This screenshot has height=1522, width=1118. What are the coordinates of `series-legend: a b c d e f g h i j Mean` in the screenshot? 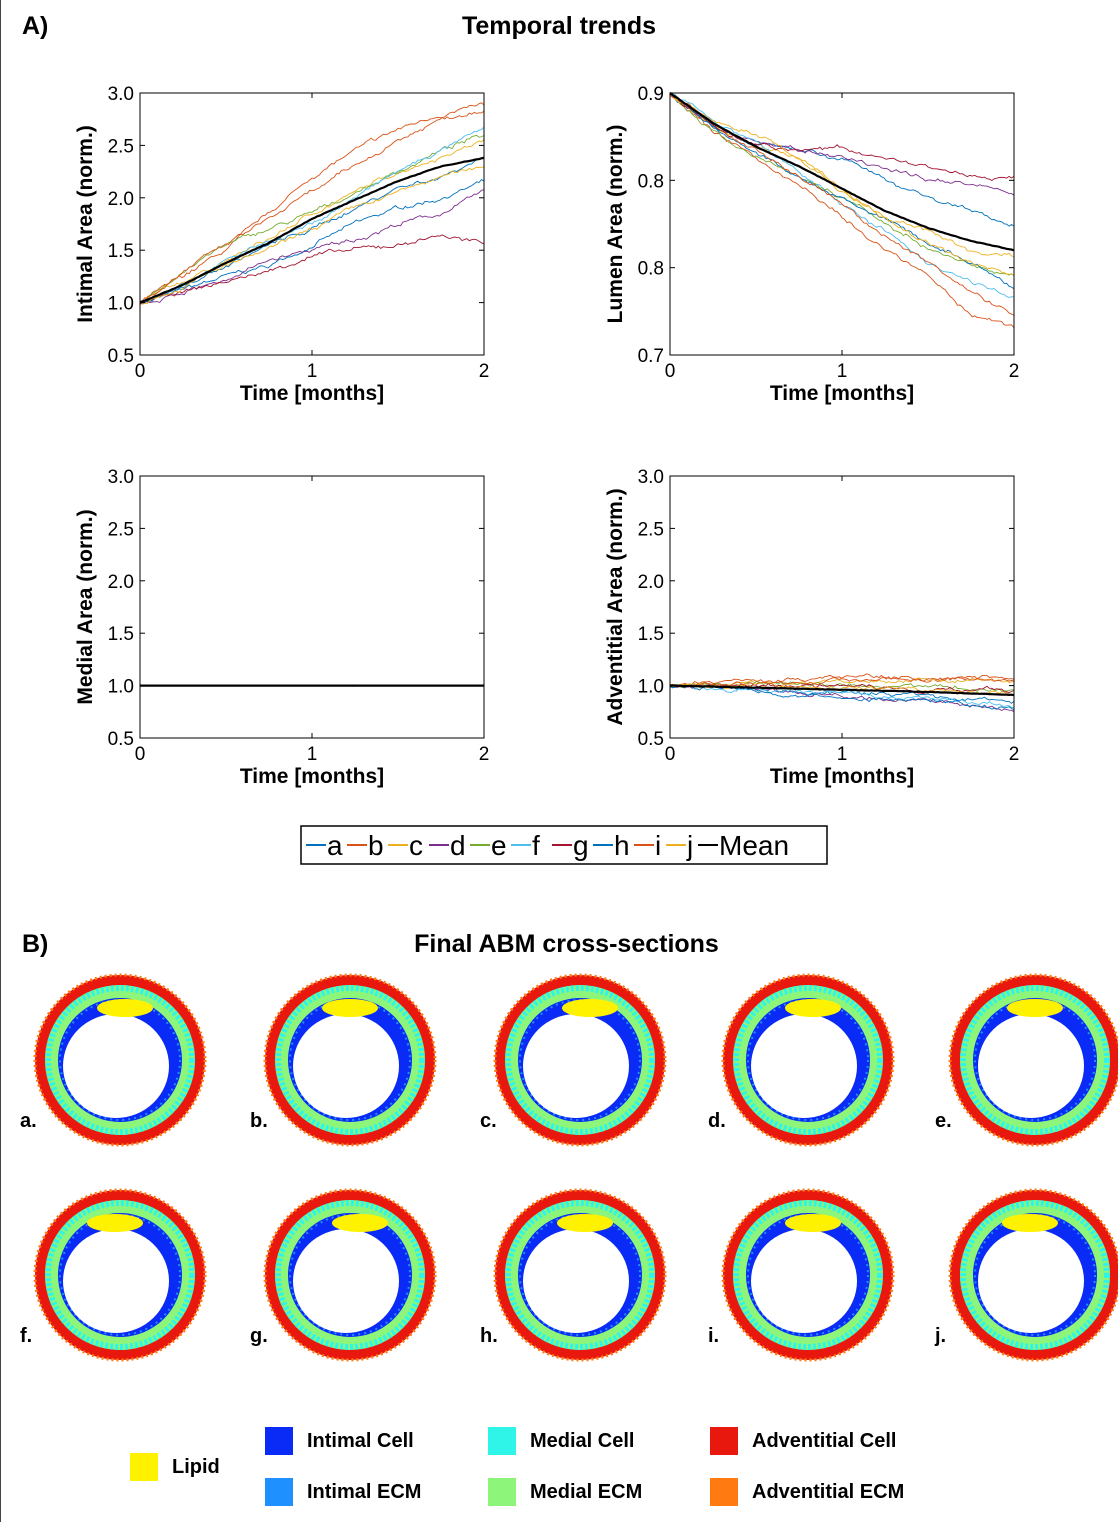 It's located at (564, 845).